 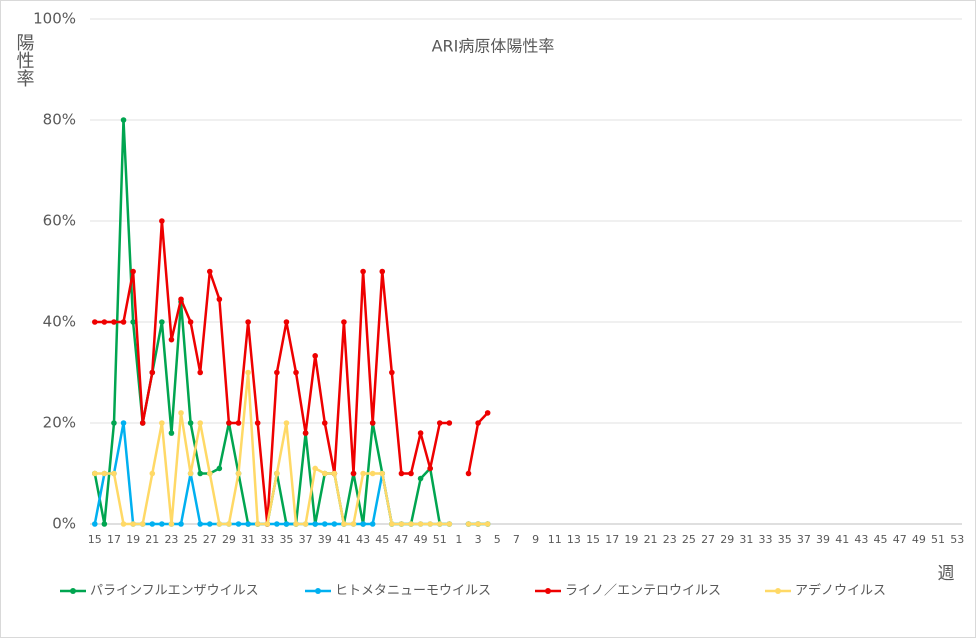 I want to click on legend-label: ライノ／エンテロウイルス, so click(x=643, y=591).